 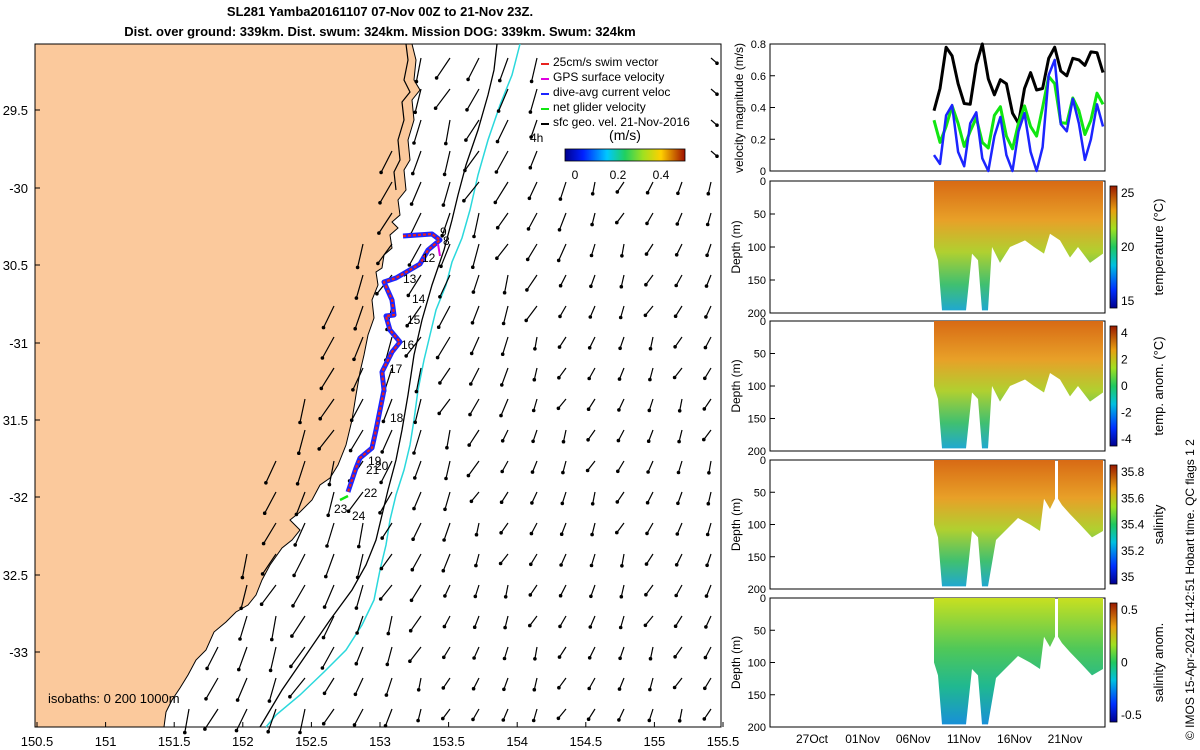 What do you see at coordinates (812, 739) in the screenshot?
I see `time-tick-label: 27Oct` at bounding box center [812, 739].